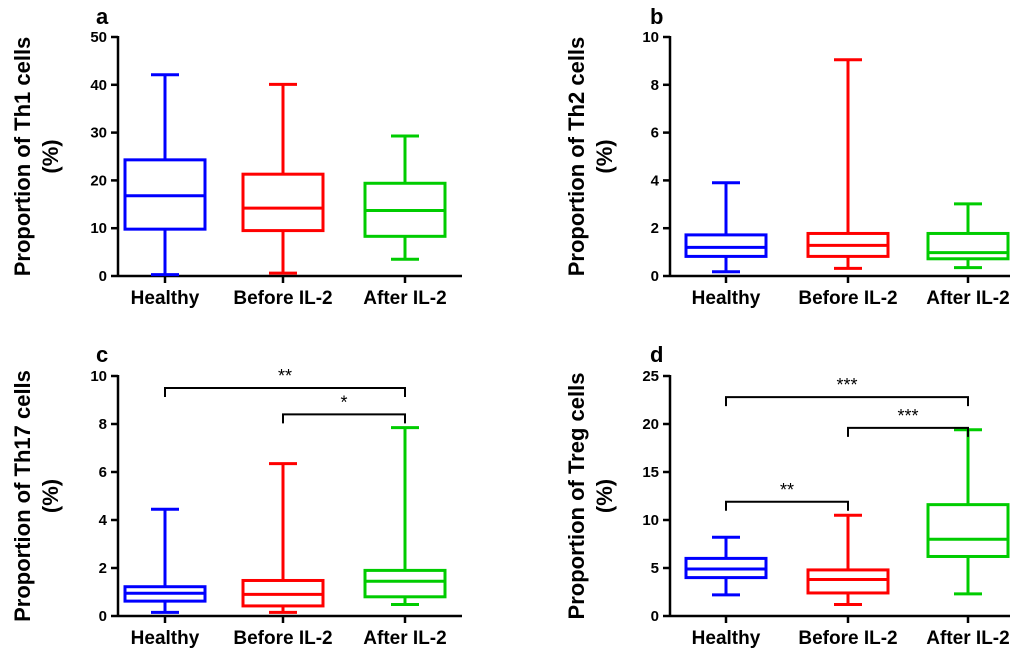 The width and height of the screenshot is (1025, 655). I want to click on y-tick-label: 50, so click(98, 37).